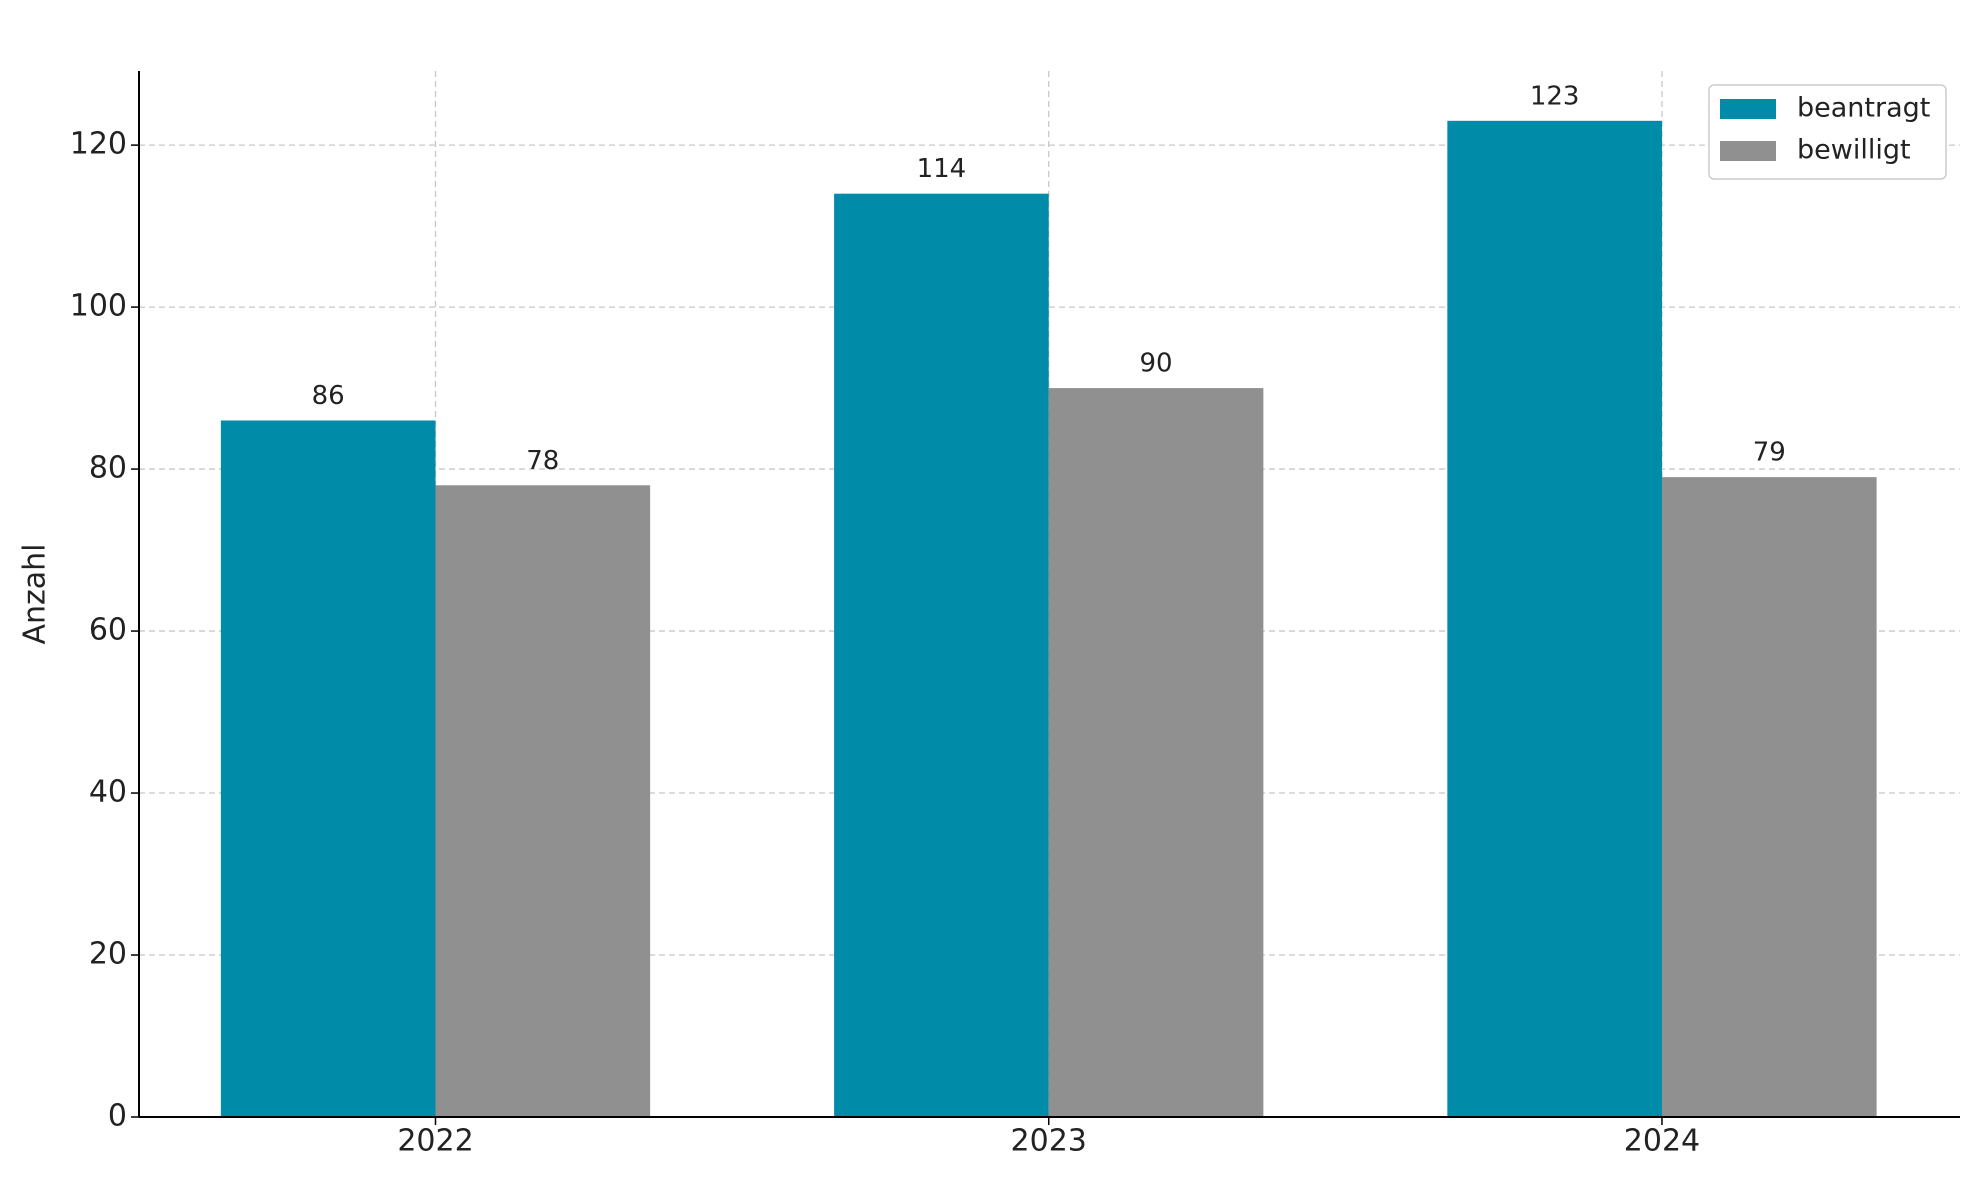 This screenshot has width=1979, height=1180. What do you see at coordinates (98, 144) in the screenshot?
I see `y-tick-label: 120` at bounding box center [98, 144].